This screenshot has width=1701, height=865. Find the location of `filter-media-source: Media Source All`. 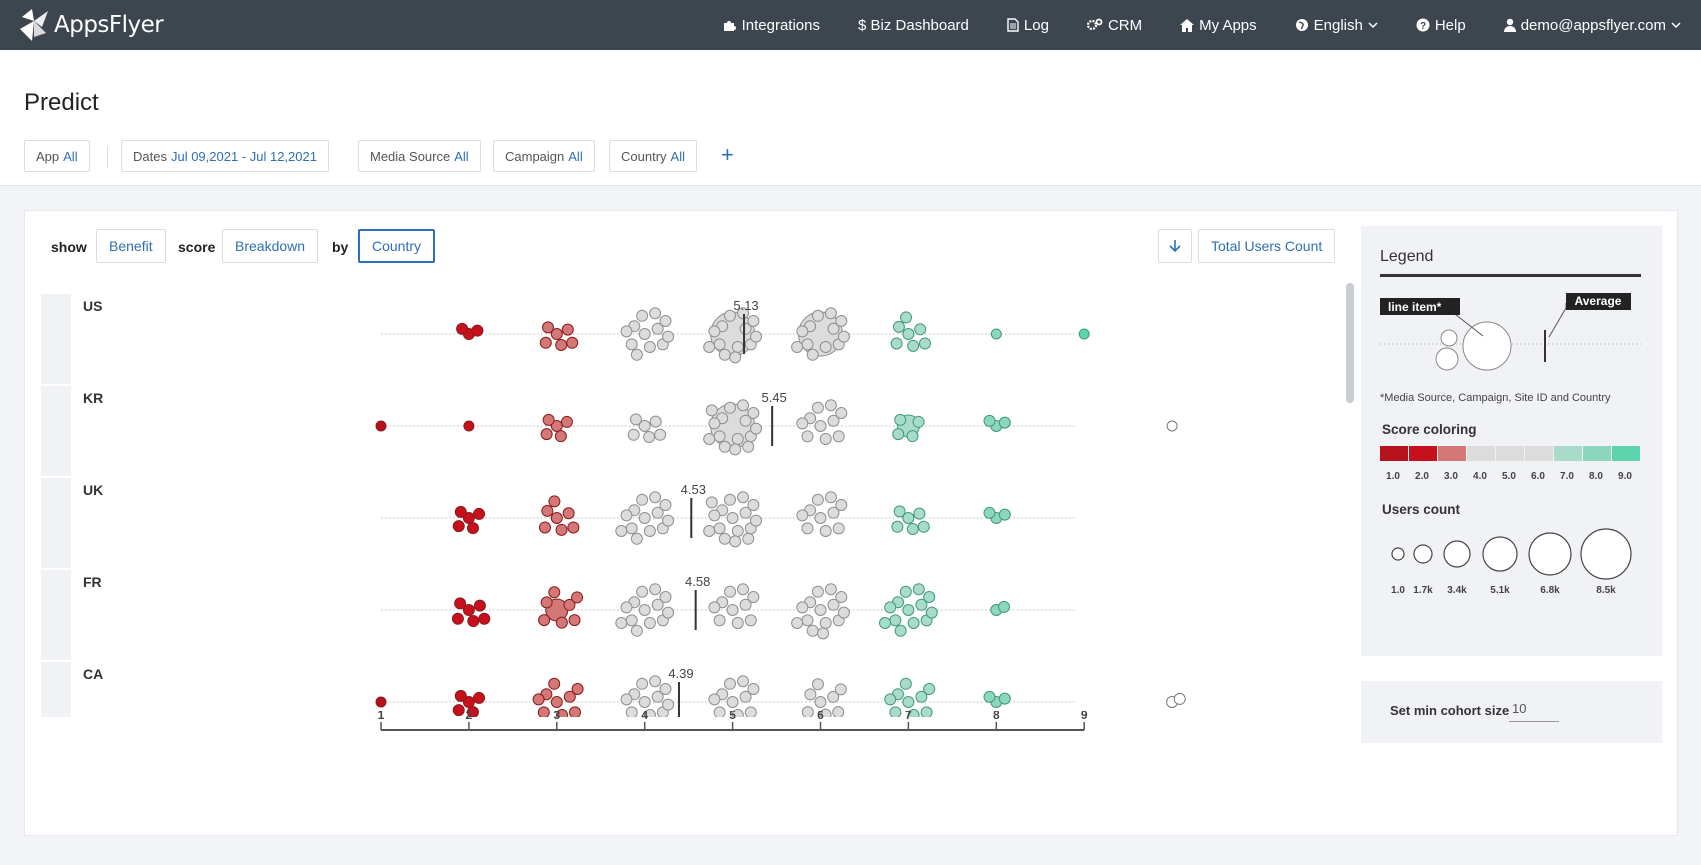

filter-media-source: Media Source All is located at coordinates (419, 156).